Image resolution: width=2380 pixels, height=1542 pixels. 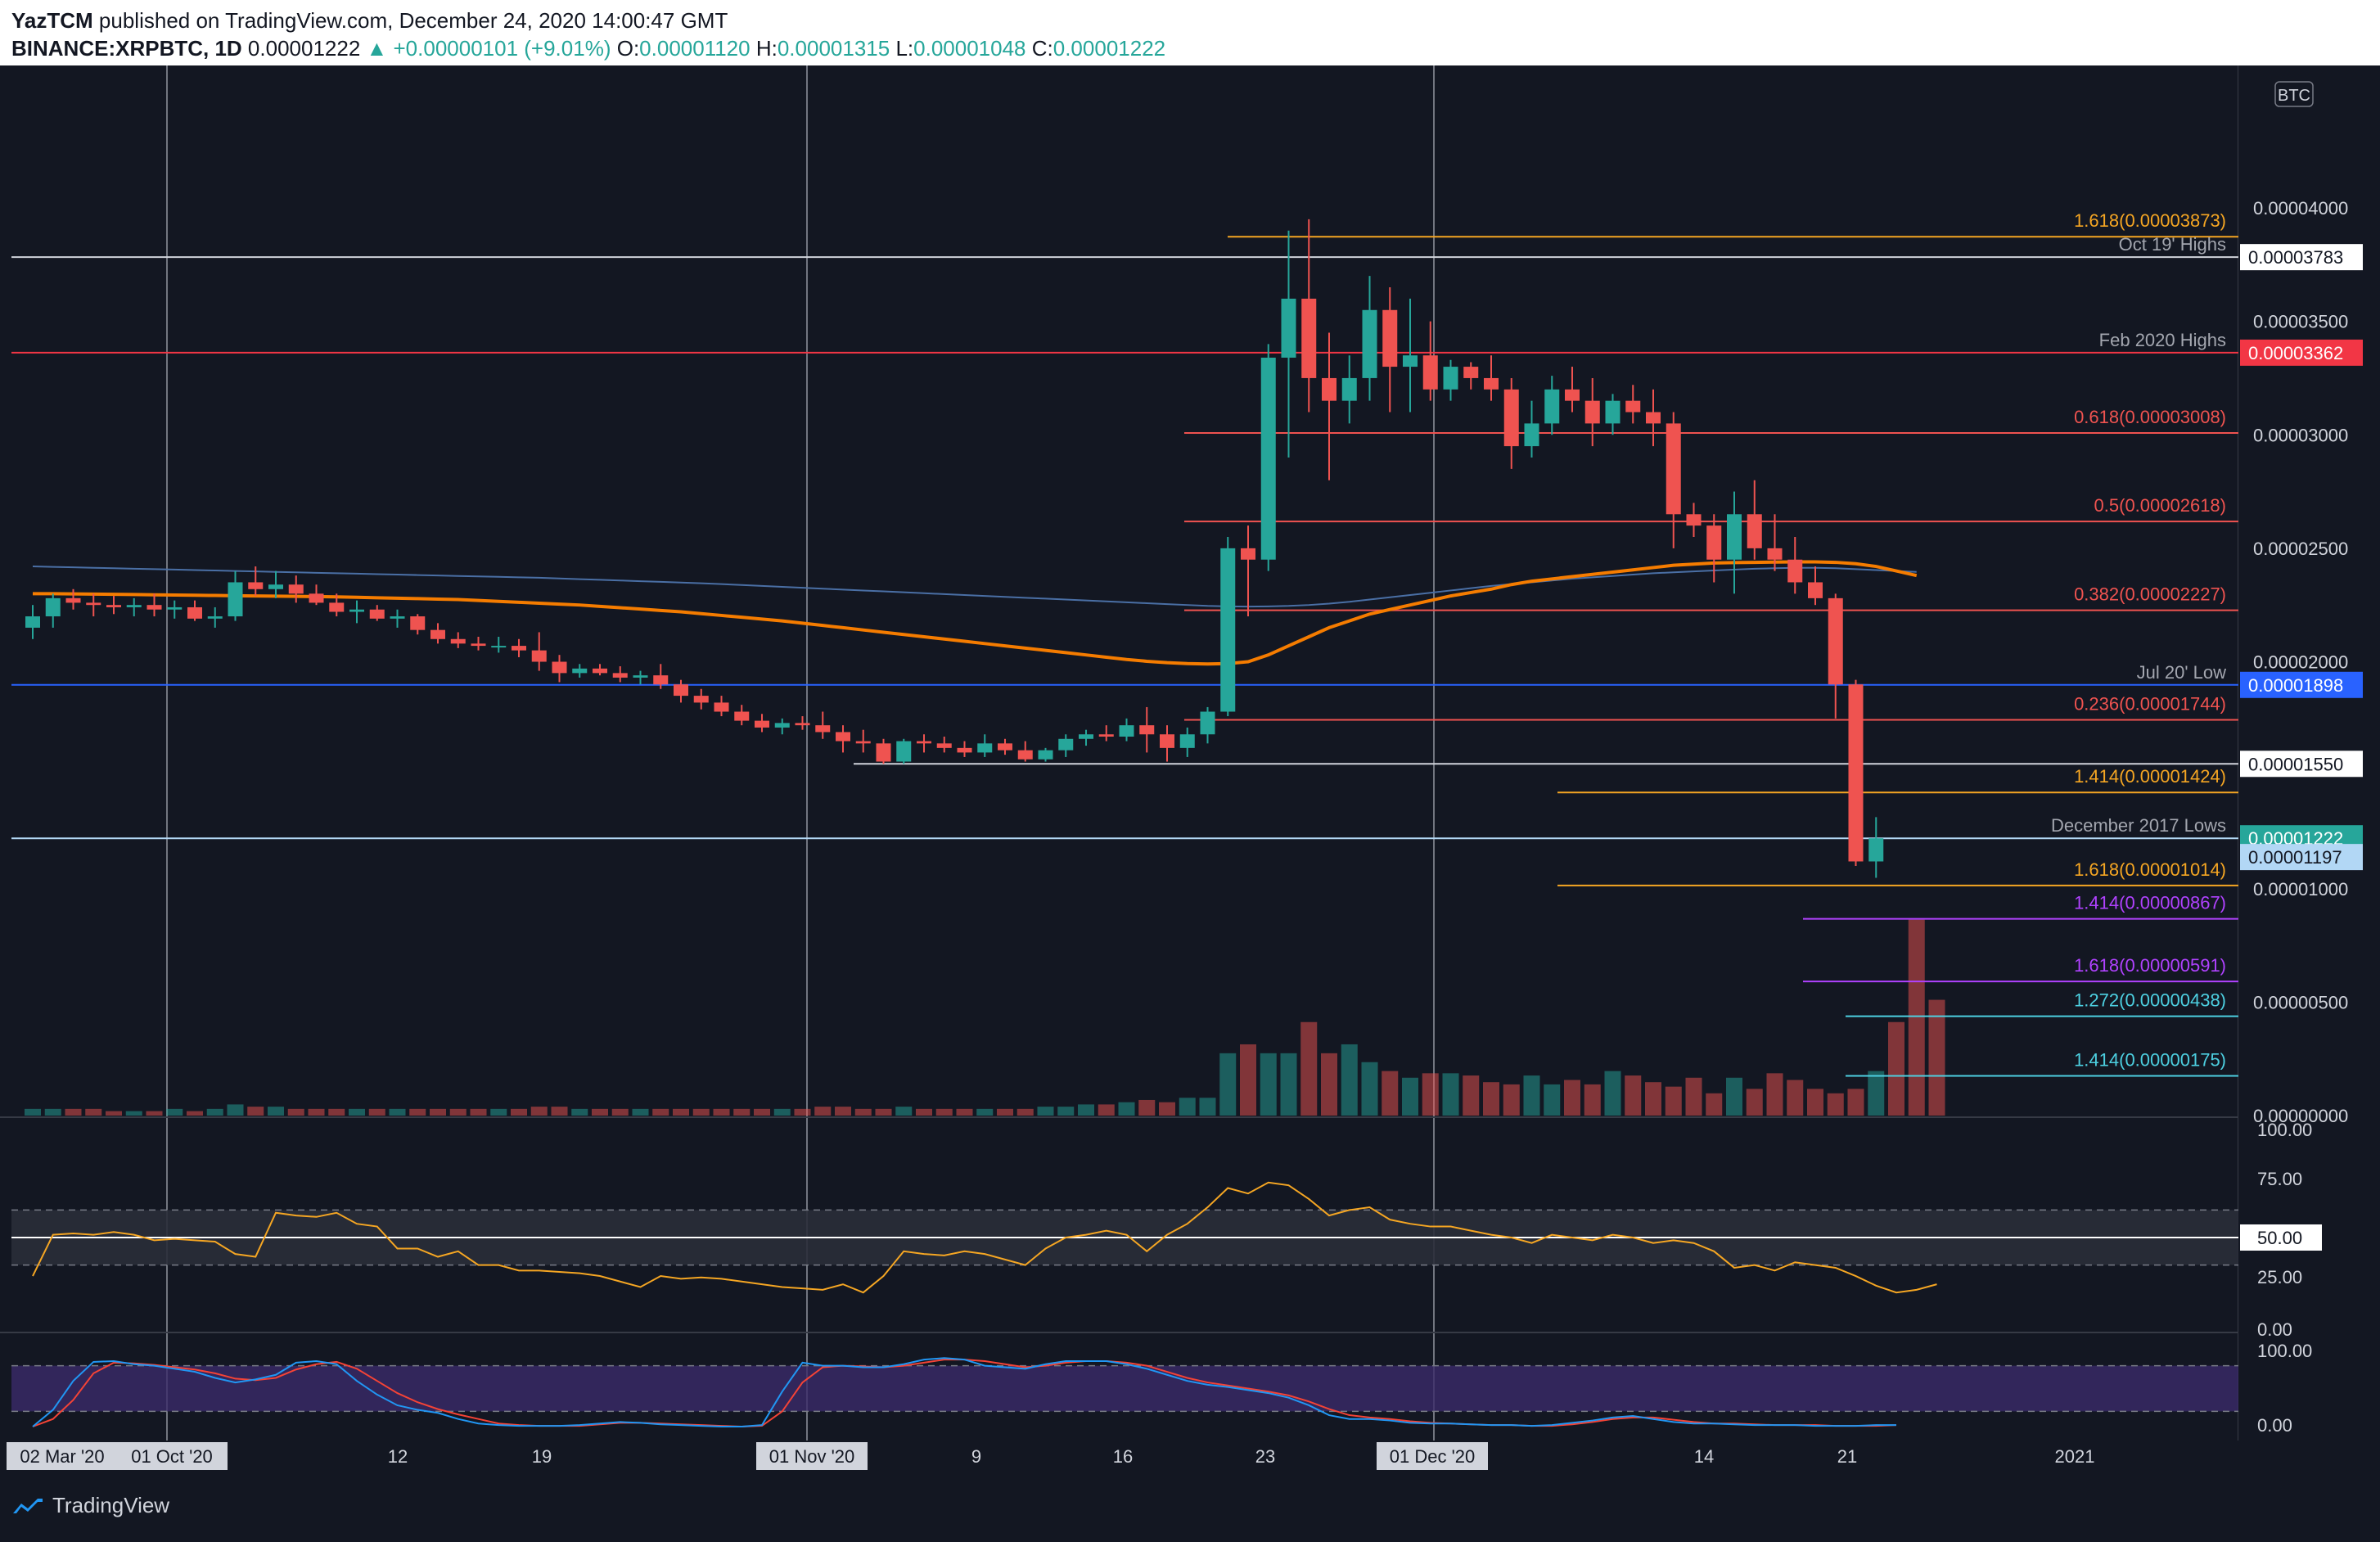 I want to click on time-tick-11: 2021, so click(x=2075, y=1456).